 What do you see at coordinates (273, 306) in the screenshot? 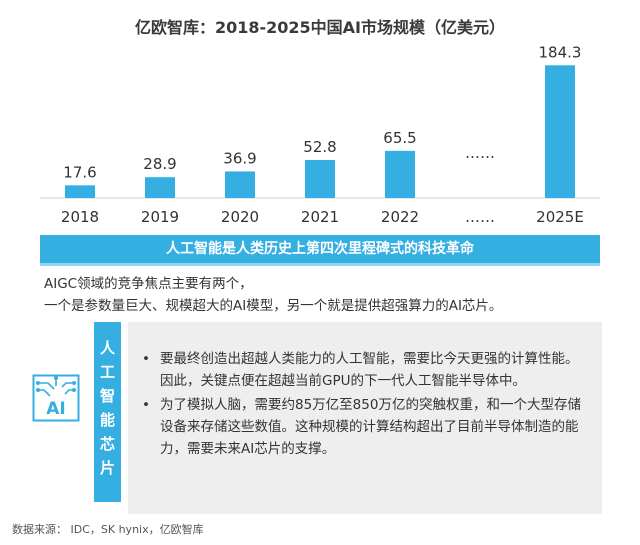
I see `intro-line-2: 一个是参数量巨大、规模超大的AI模型，另一个就是提供超强算力的AI芯片。` at bounding box center [273, 306].